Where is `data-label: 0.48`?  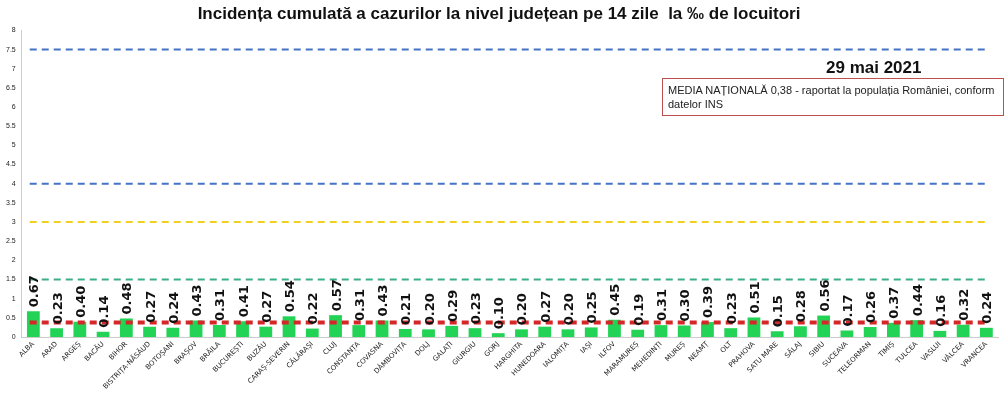
data-label: 0.48 is located at coordinates (127, 298).